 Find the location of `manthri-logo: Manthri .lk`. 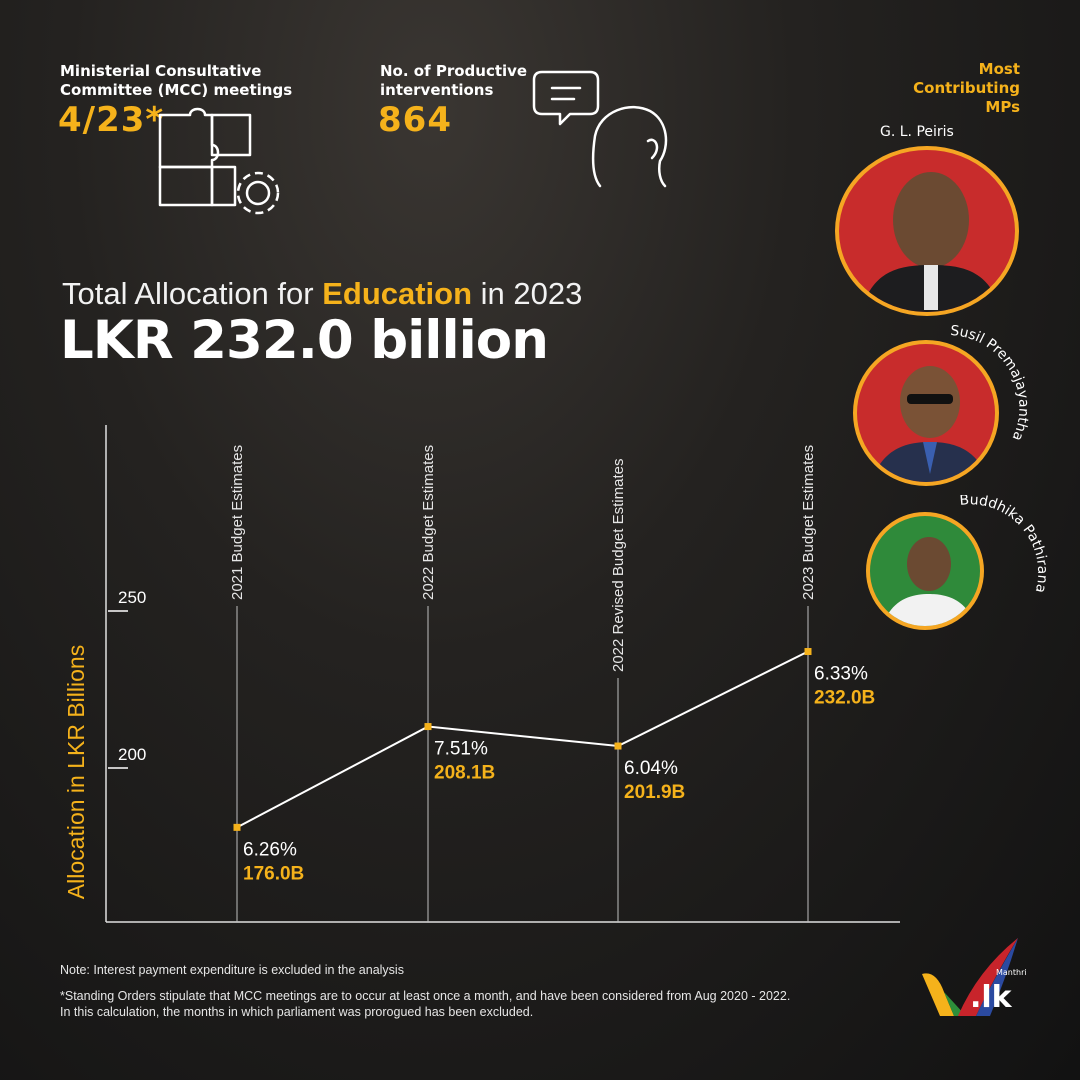

manthri-logo: Manthri .lk is located at coordinates (973, 980).